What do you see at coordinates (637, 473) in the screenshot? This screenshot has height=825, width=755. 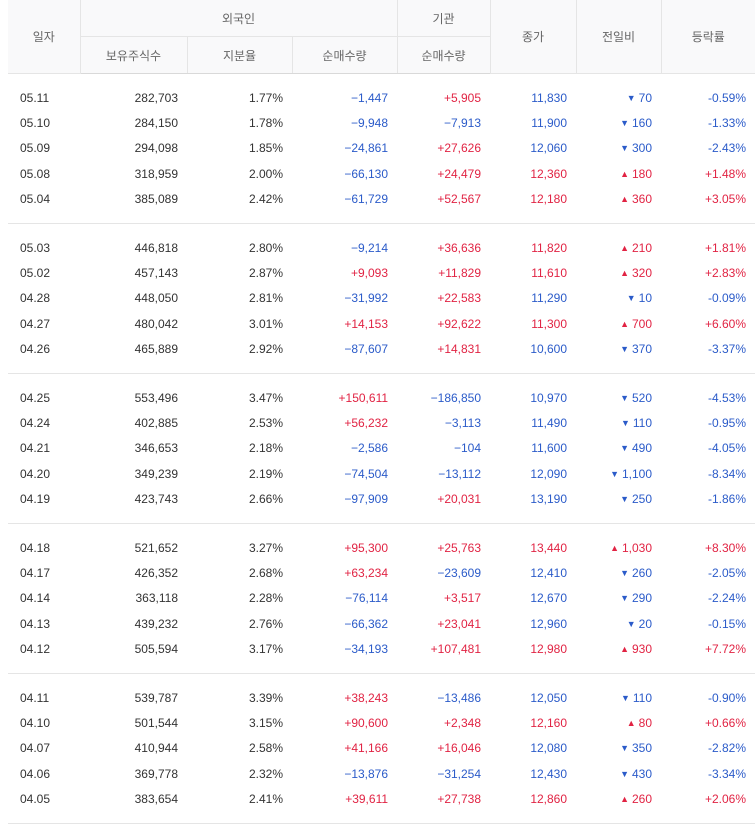 I see `change-value: 1,100` at bounding box center [637, 473].